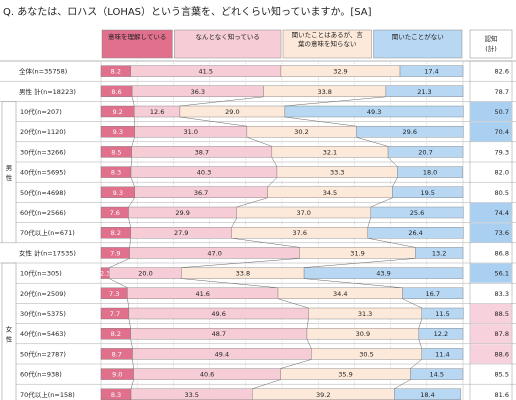  Describe the element at coordinates (502, 72) in the screenshot. I see `recognition-value: 82.6` at that location.